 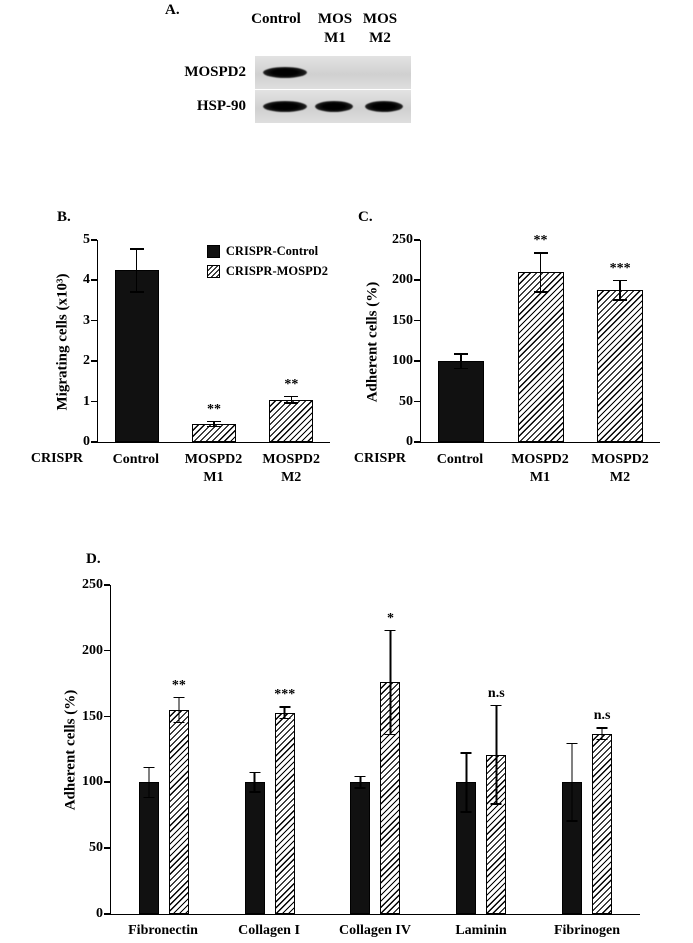 What do you see at coordinates (380, 37) in the screenshot?
I see `blot-lane-header-line: M2` at bounding box center [380, 37].